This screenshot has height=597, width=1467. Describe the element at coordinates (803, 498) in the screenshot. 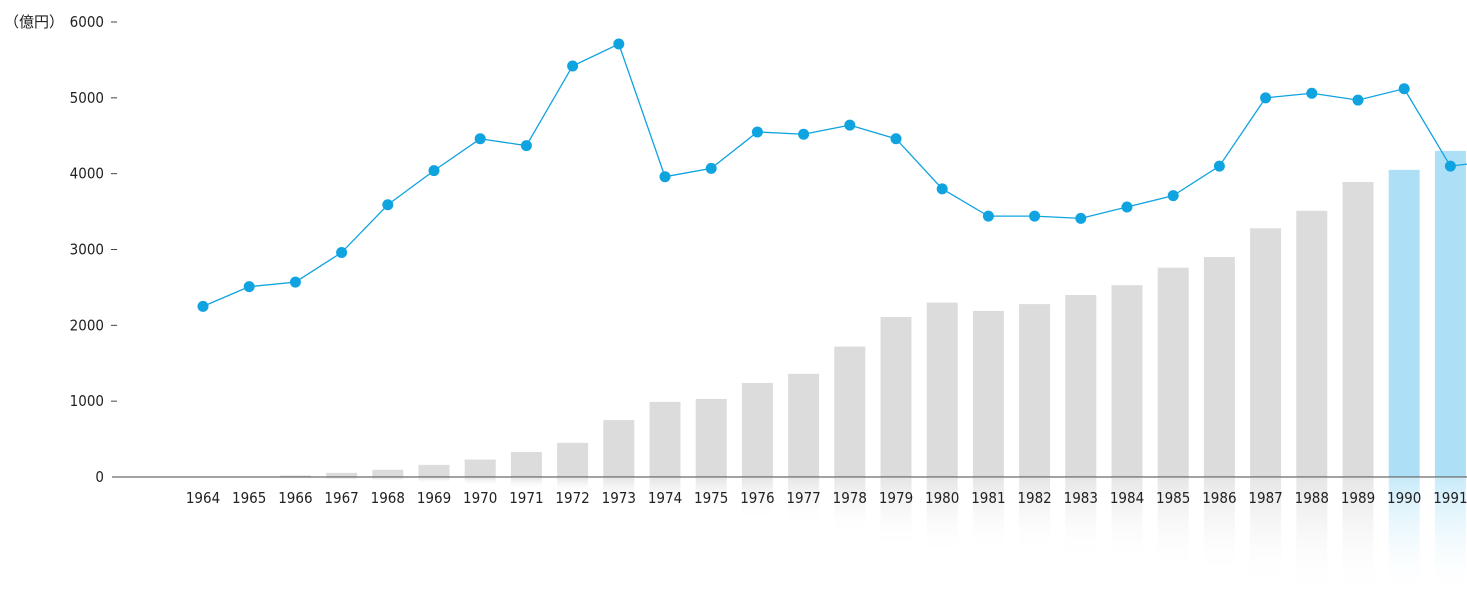

I see `x-tick-label: 1977` at that location.